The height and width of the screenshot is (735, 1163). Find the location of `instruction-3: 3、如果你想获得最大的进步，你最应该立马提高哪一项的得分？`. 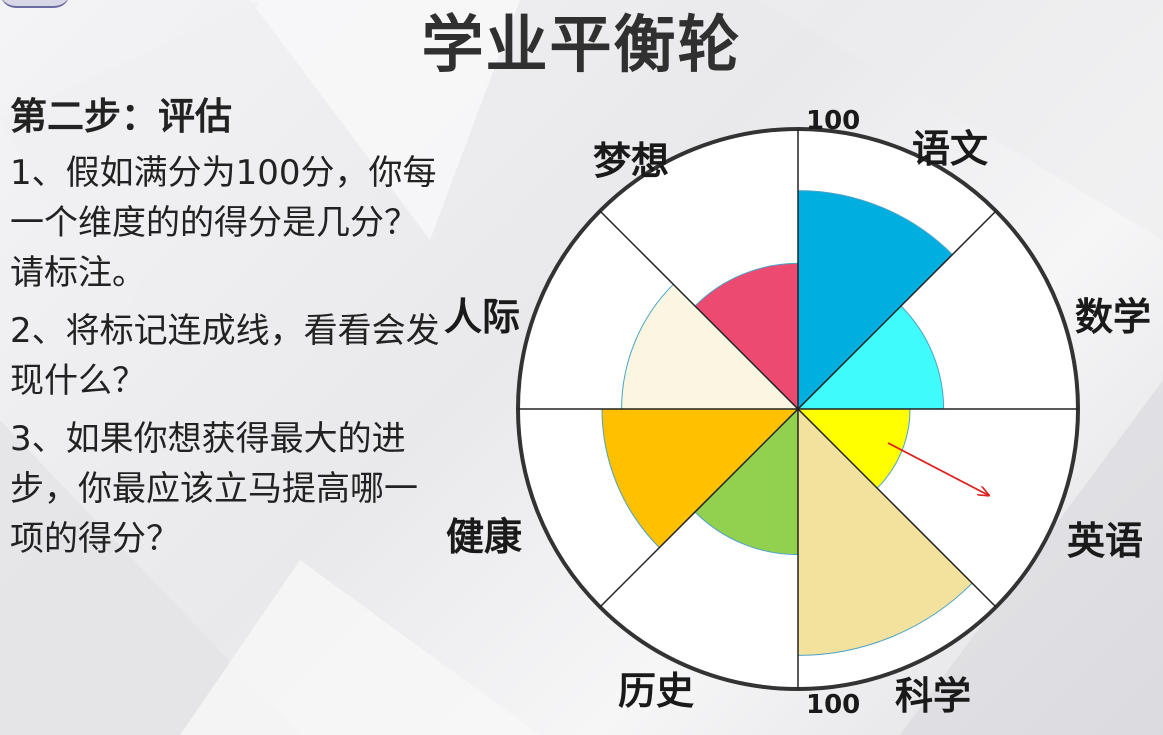

instruction-3: 3、如果你想获得最大的进步，你最应该立马提高哪一项的得分？ is located at coordinates (214, 489).